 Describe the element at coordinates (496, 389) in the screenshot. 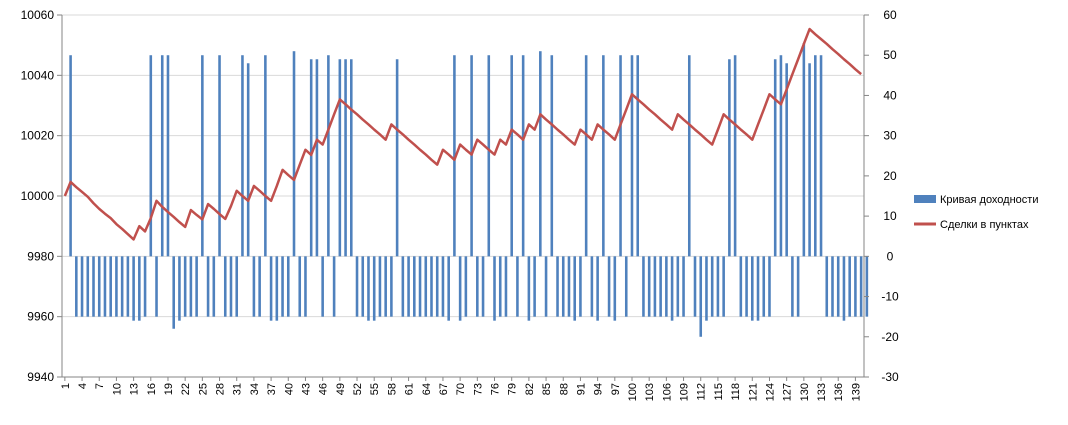

I see `x-tick-label: 76` at that location.